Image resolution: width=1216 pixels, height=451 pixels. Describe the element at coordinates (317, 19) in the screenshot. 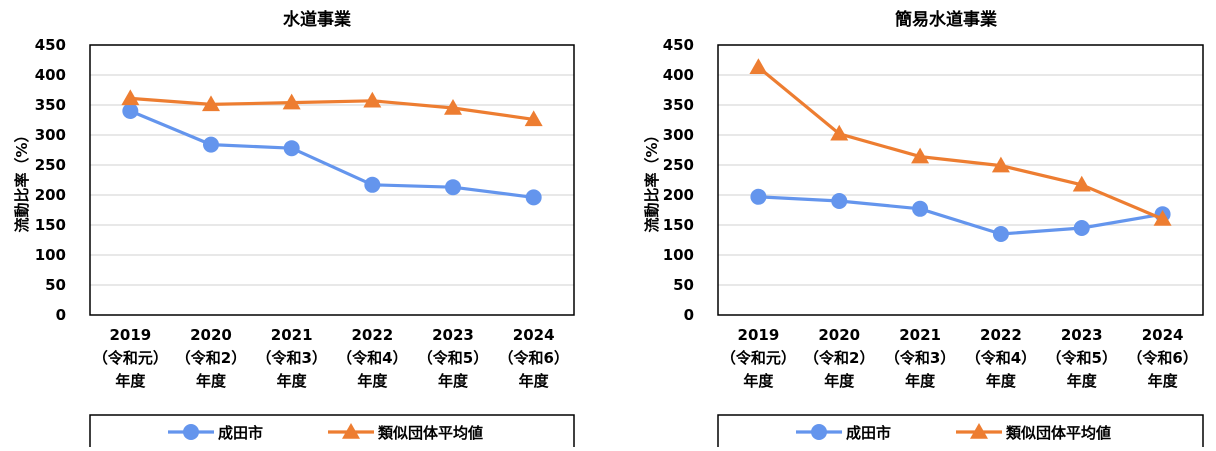

I see `chart-title: 水道事業` at that location.